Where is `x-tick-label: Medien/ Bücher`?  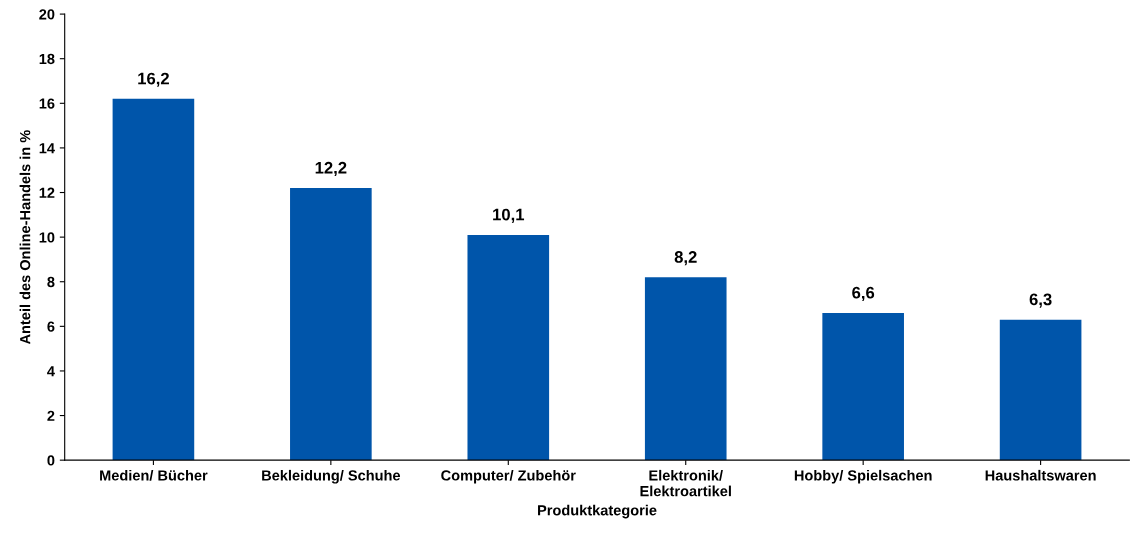
x-tick-label: Medien/ Bücher is located at coordinates (154, 475).